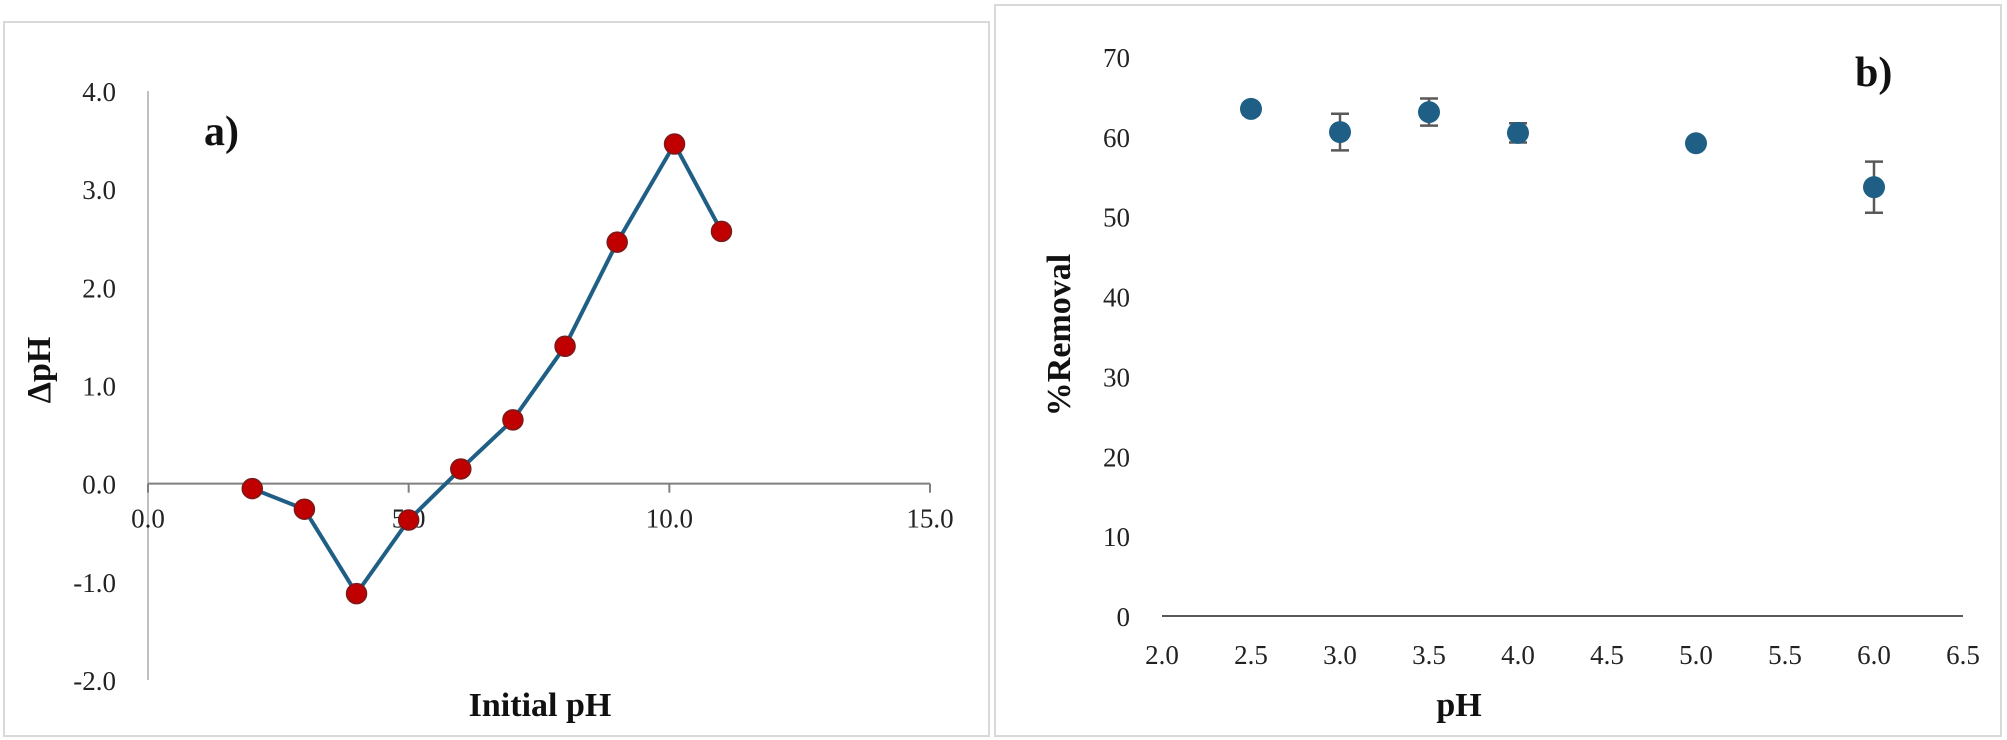  Describe the element at coordinates (929, 519) in the screenshot. I see `panel-a-x-tick-label: 15.0` at that location.